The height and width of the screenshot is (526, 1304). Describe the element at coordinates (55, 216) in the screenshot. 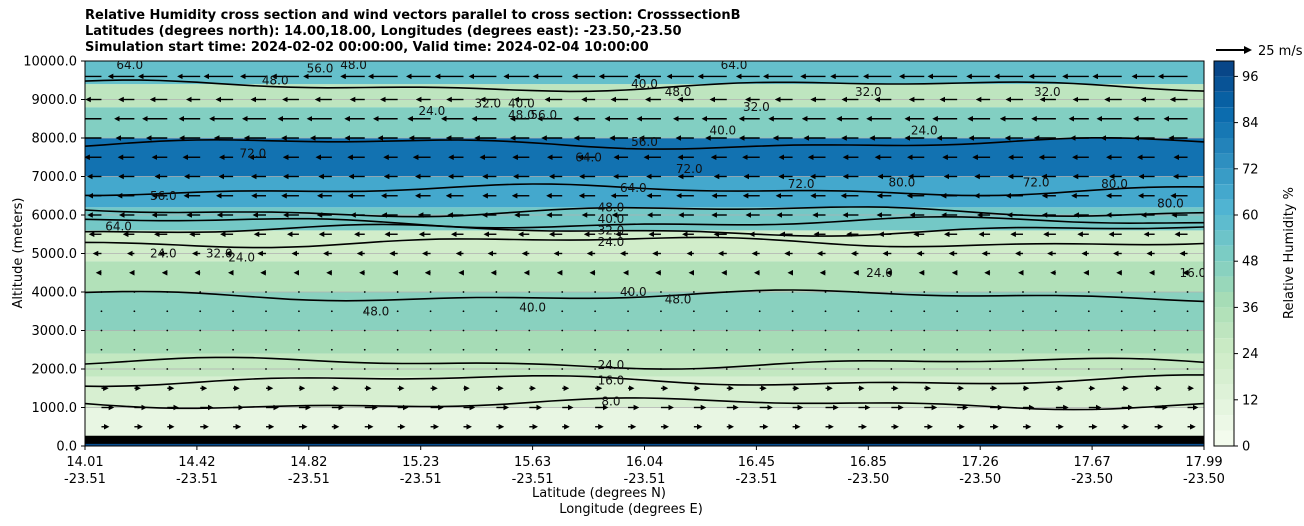

I see `y-tick-label: 6000.0` at that location.